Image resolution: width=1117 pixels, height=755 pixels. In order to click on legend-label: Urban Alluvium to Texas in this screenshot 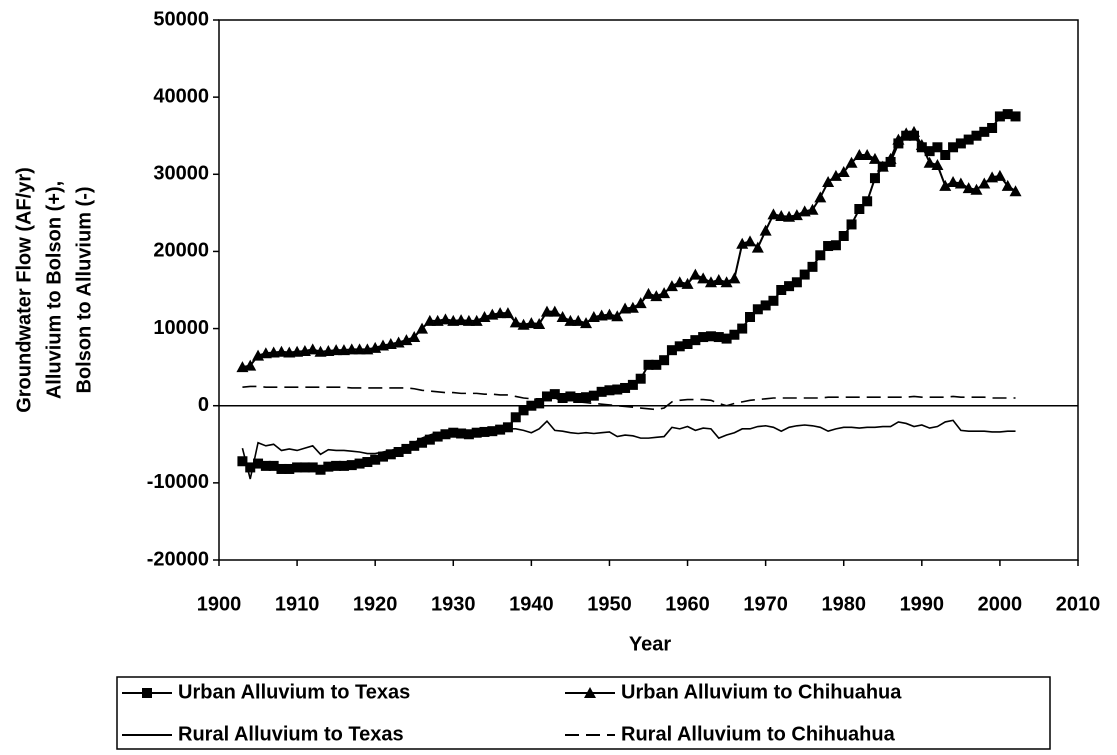, I will do `click(294, 692)`.